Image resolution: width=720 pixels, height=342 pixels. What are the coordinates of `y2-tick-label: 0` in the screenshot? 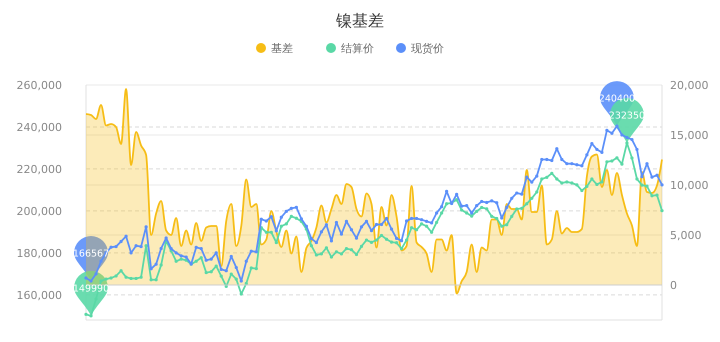 It's located at (673, 285).